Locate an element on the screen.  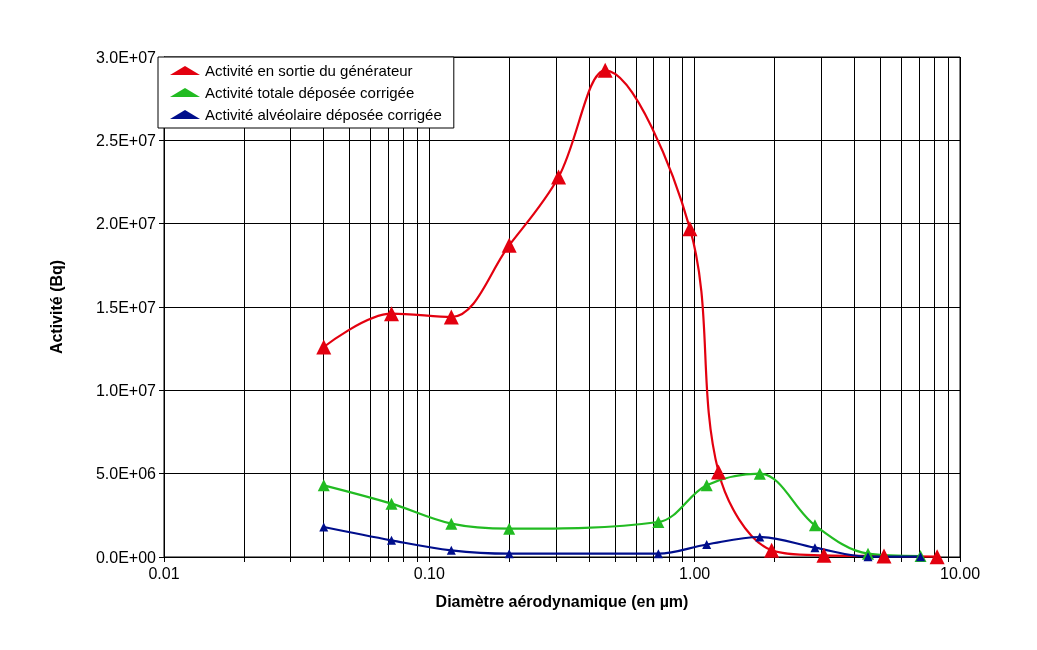
x-axis-title: Diamètre aérodynamique (en µm) is located at coordinates (562, 601).